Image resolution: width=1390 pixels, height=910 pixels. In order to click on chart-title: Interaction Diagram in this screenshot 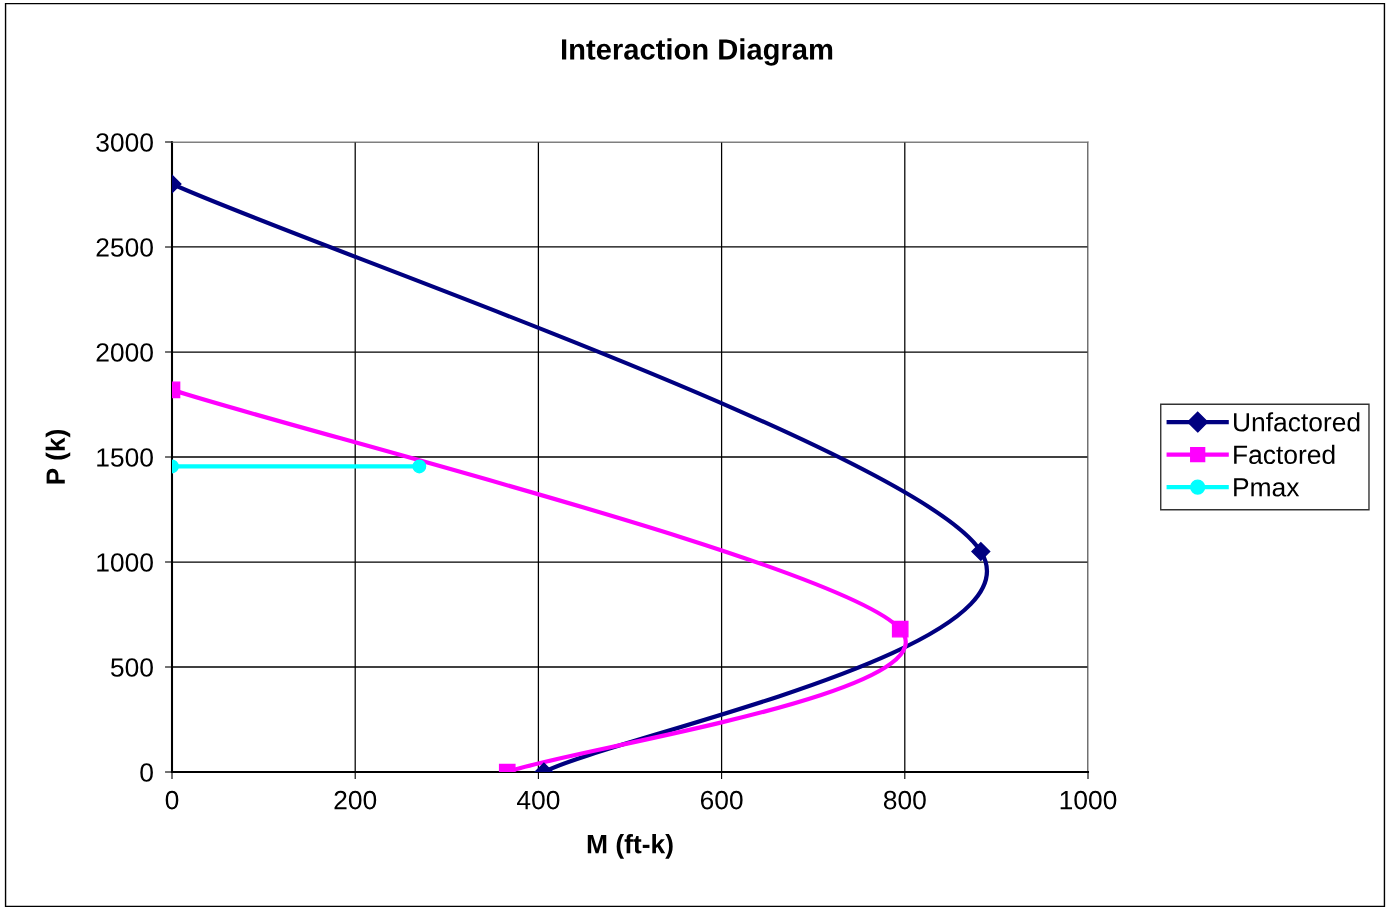, I will do `click(697, 52)`.